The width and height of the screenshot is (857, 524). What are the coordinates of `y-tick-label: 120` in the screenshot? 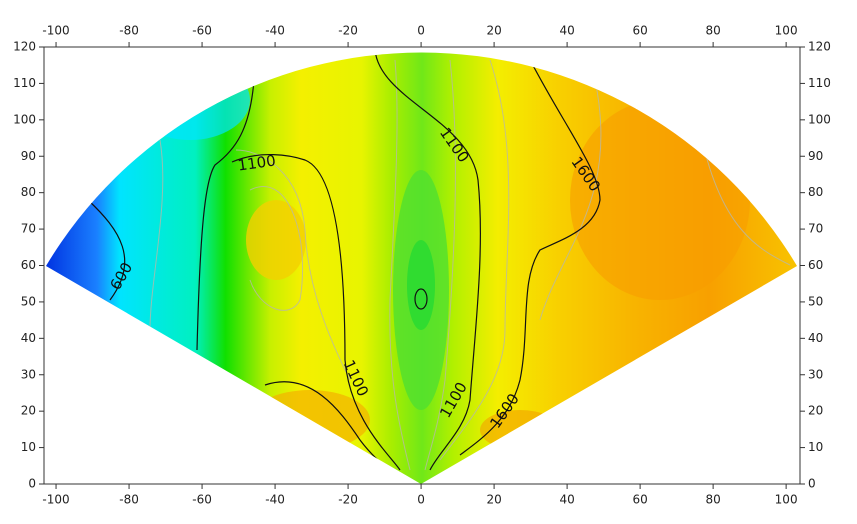 It's located at (24, 47).